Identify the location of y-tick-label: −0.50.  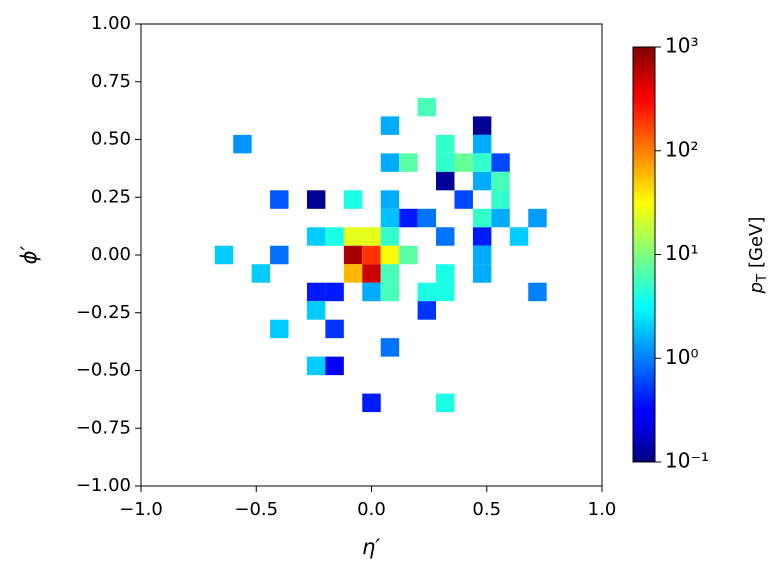
(103, 370).